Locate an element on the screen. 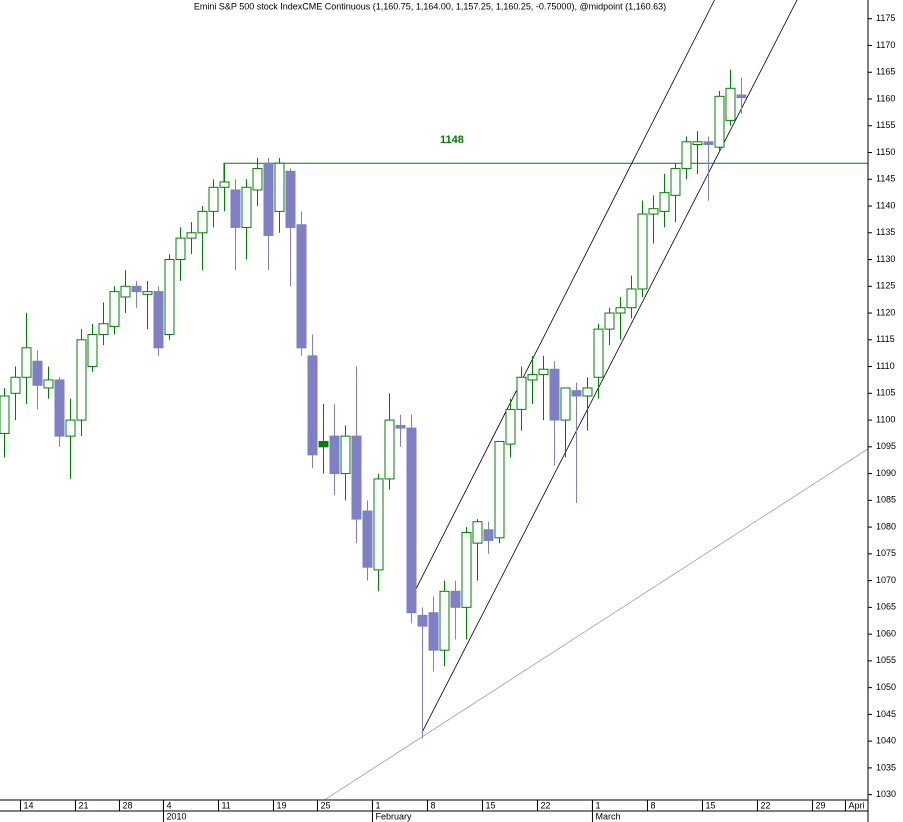  x-tick-label: 11 is located at coordinates (225, 805).